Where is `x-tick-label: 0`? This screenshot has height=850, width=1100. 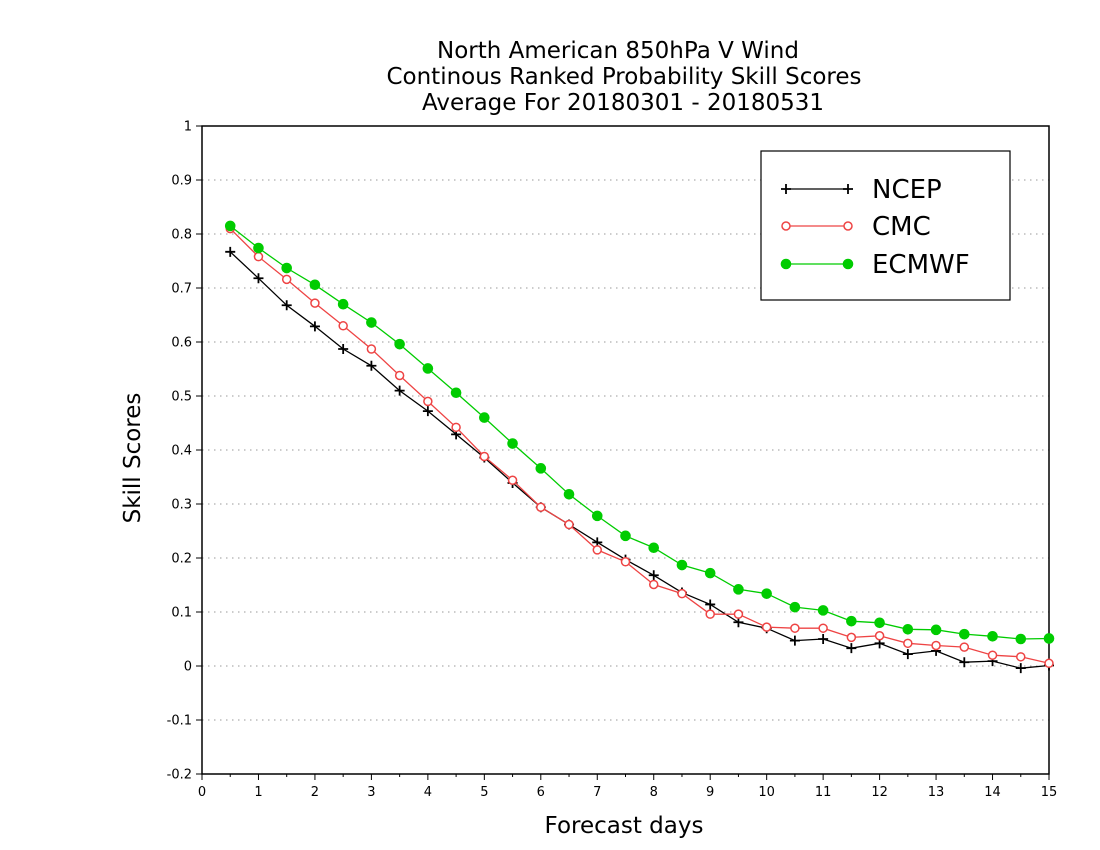
x-tick-label: 0 is located at coordinates (202, 792).